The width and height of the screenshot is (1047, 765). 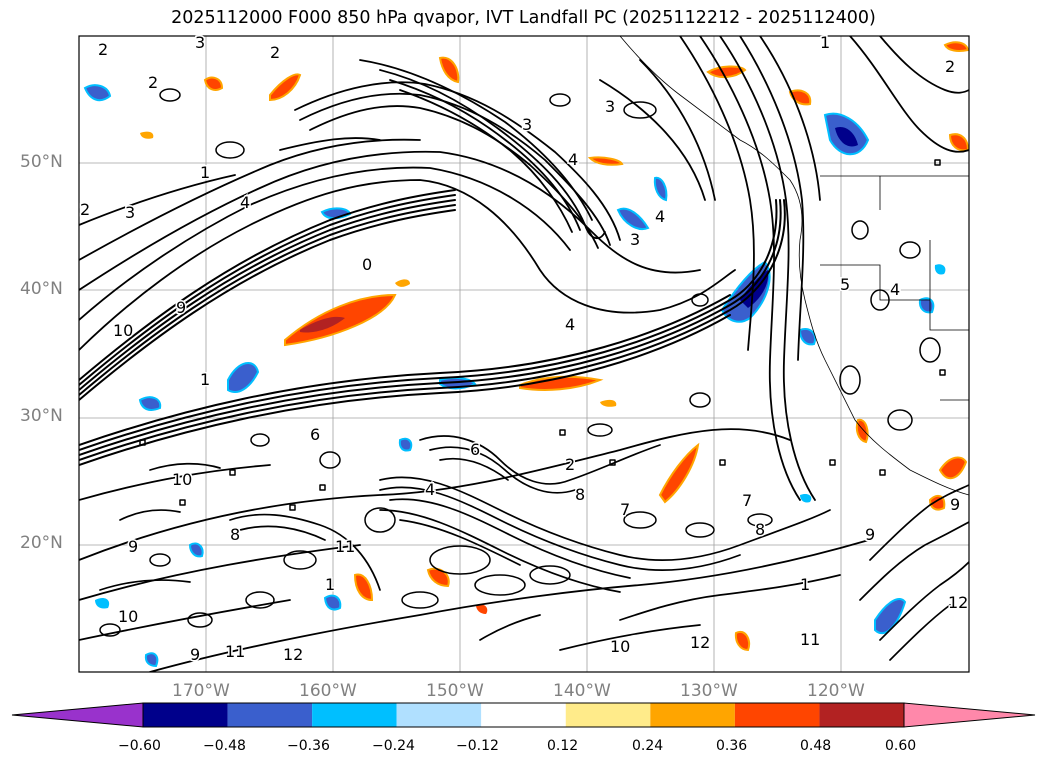 I want to click on lon-label-130w: 130°W, so click(x=709, y=691).